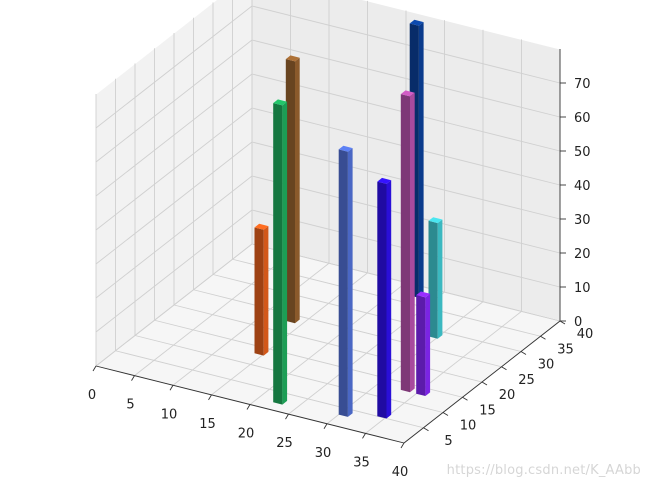  I want to click on y-tick-label: 35, so click(565, 349).